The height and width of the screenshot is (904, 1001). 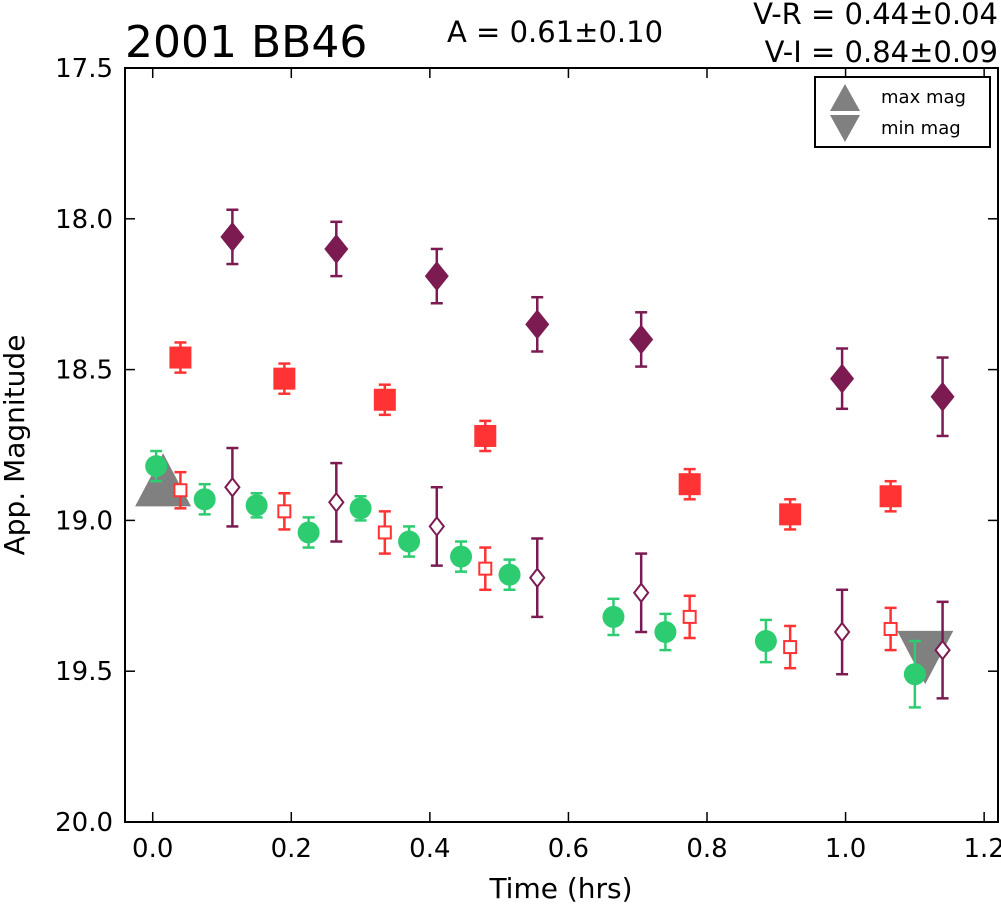 I want to click on y-axis-label: App. Magnitude, so click(x=15, y=445).